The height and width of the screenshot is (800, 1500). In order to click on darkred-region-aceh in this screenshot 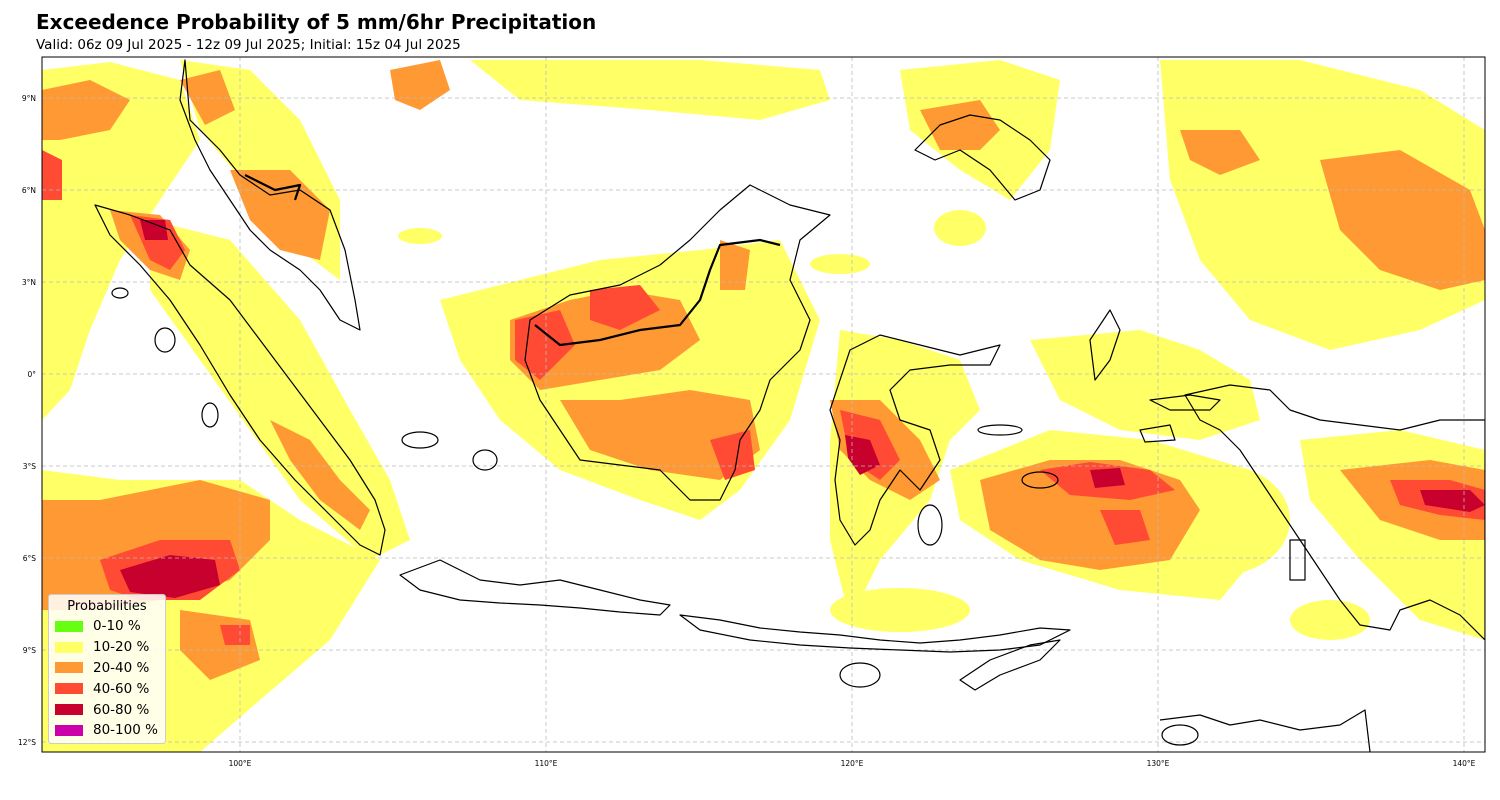, I will do `click(154, 230)`.